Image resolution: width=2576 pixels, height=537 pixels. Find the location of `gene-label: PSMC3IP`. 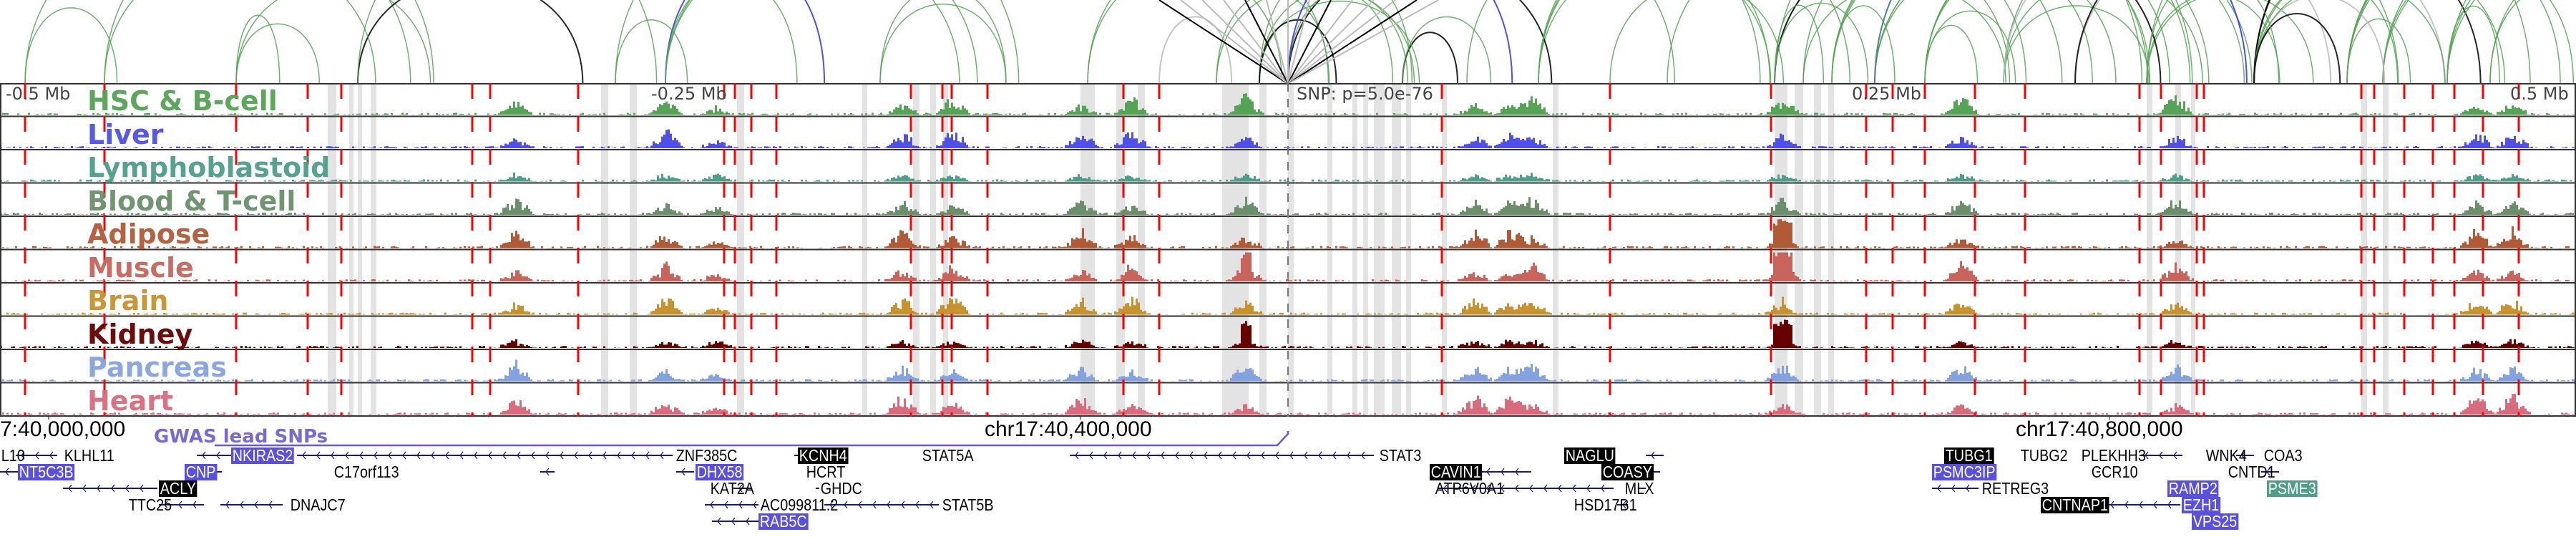

gene-label: PSMC3IP is located at coordinates (1964, 472).